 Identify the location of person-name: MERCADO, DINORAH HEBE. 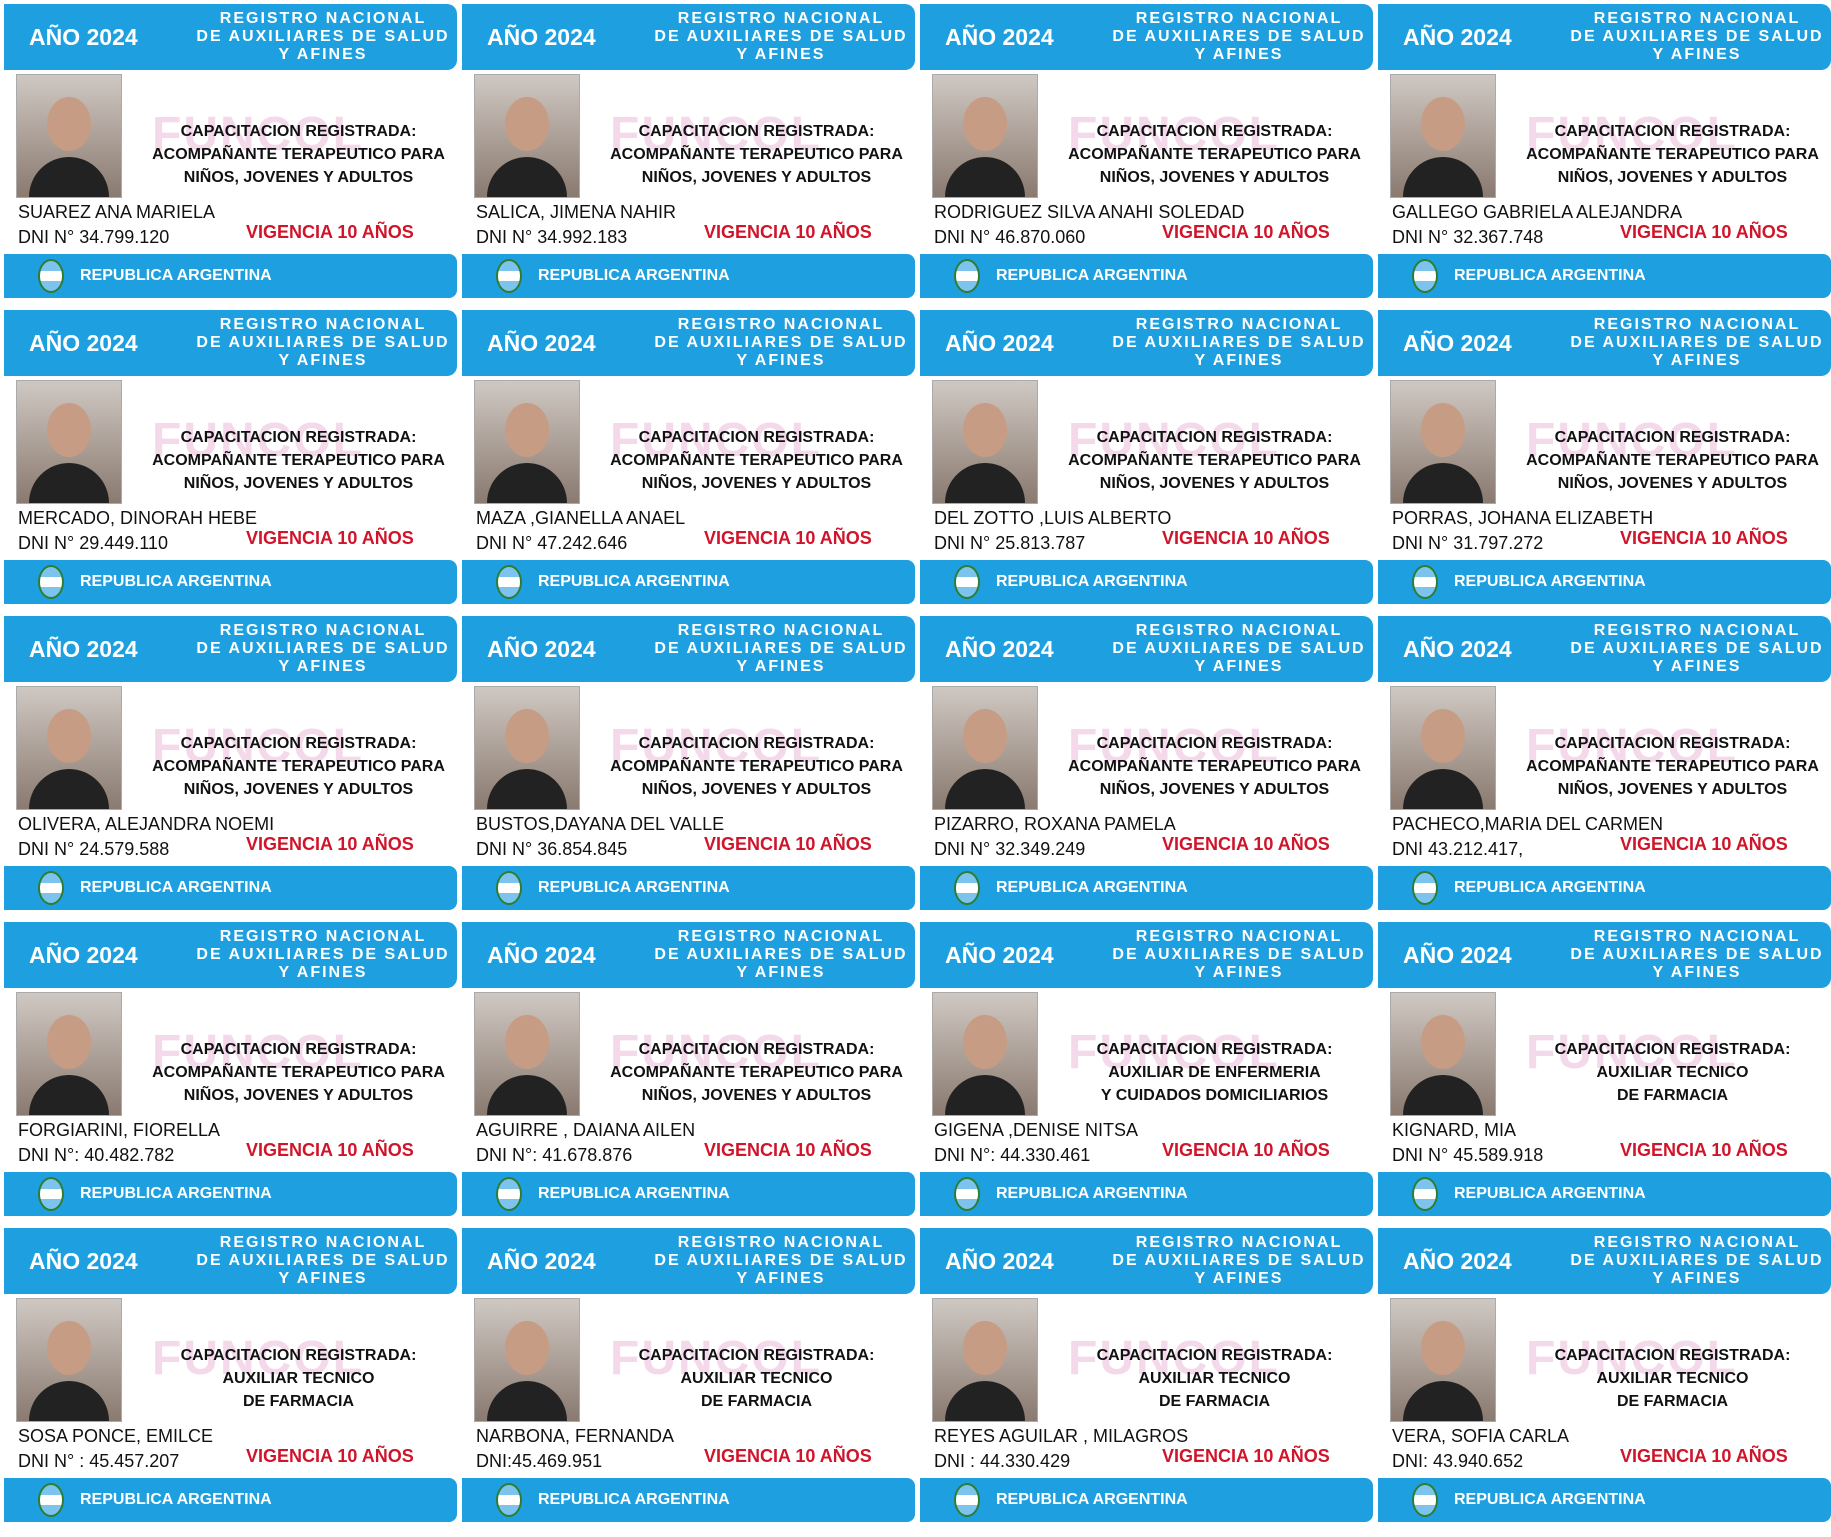
(138, 518).